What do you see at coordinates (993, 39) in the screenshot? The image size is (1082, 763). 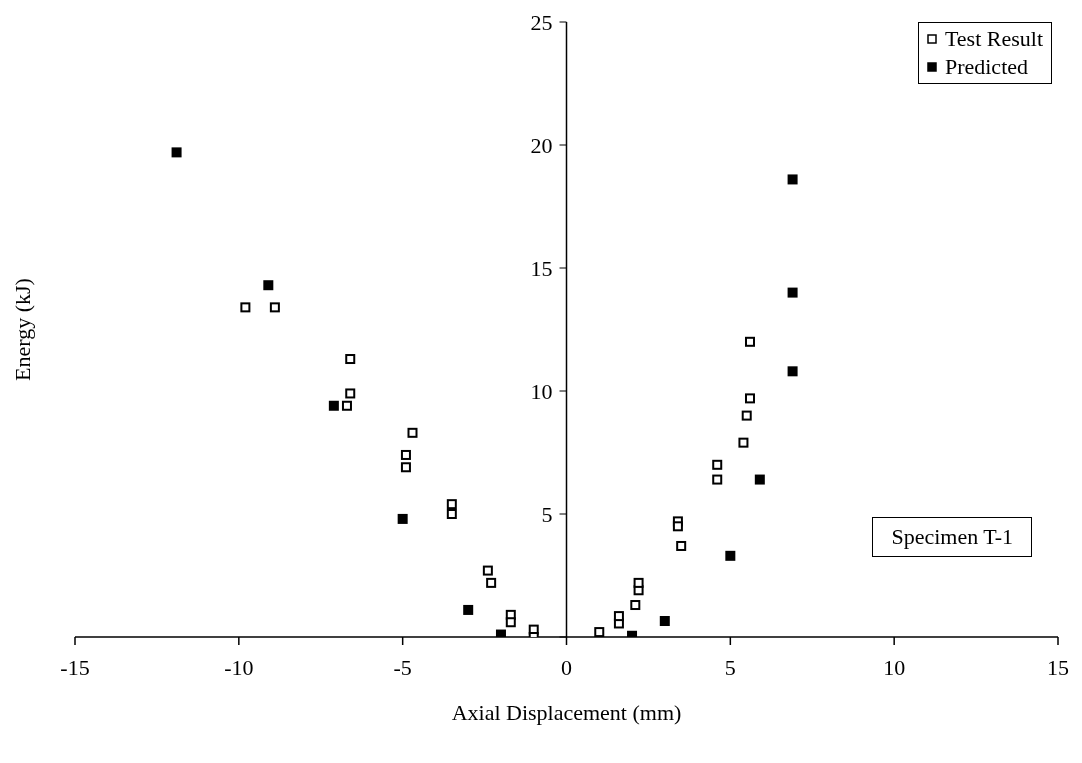 I see `legend-label: Test Result` at bounding box center [993, 39].